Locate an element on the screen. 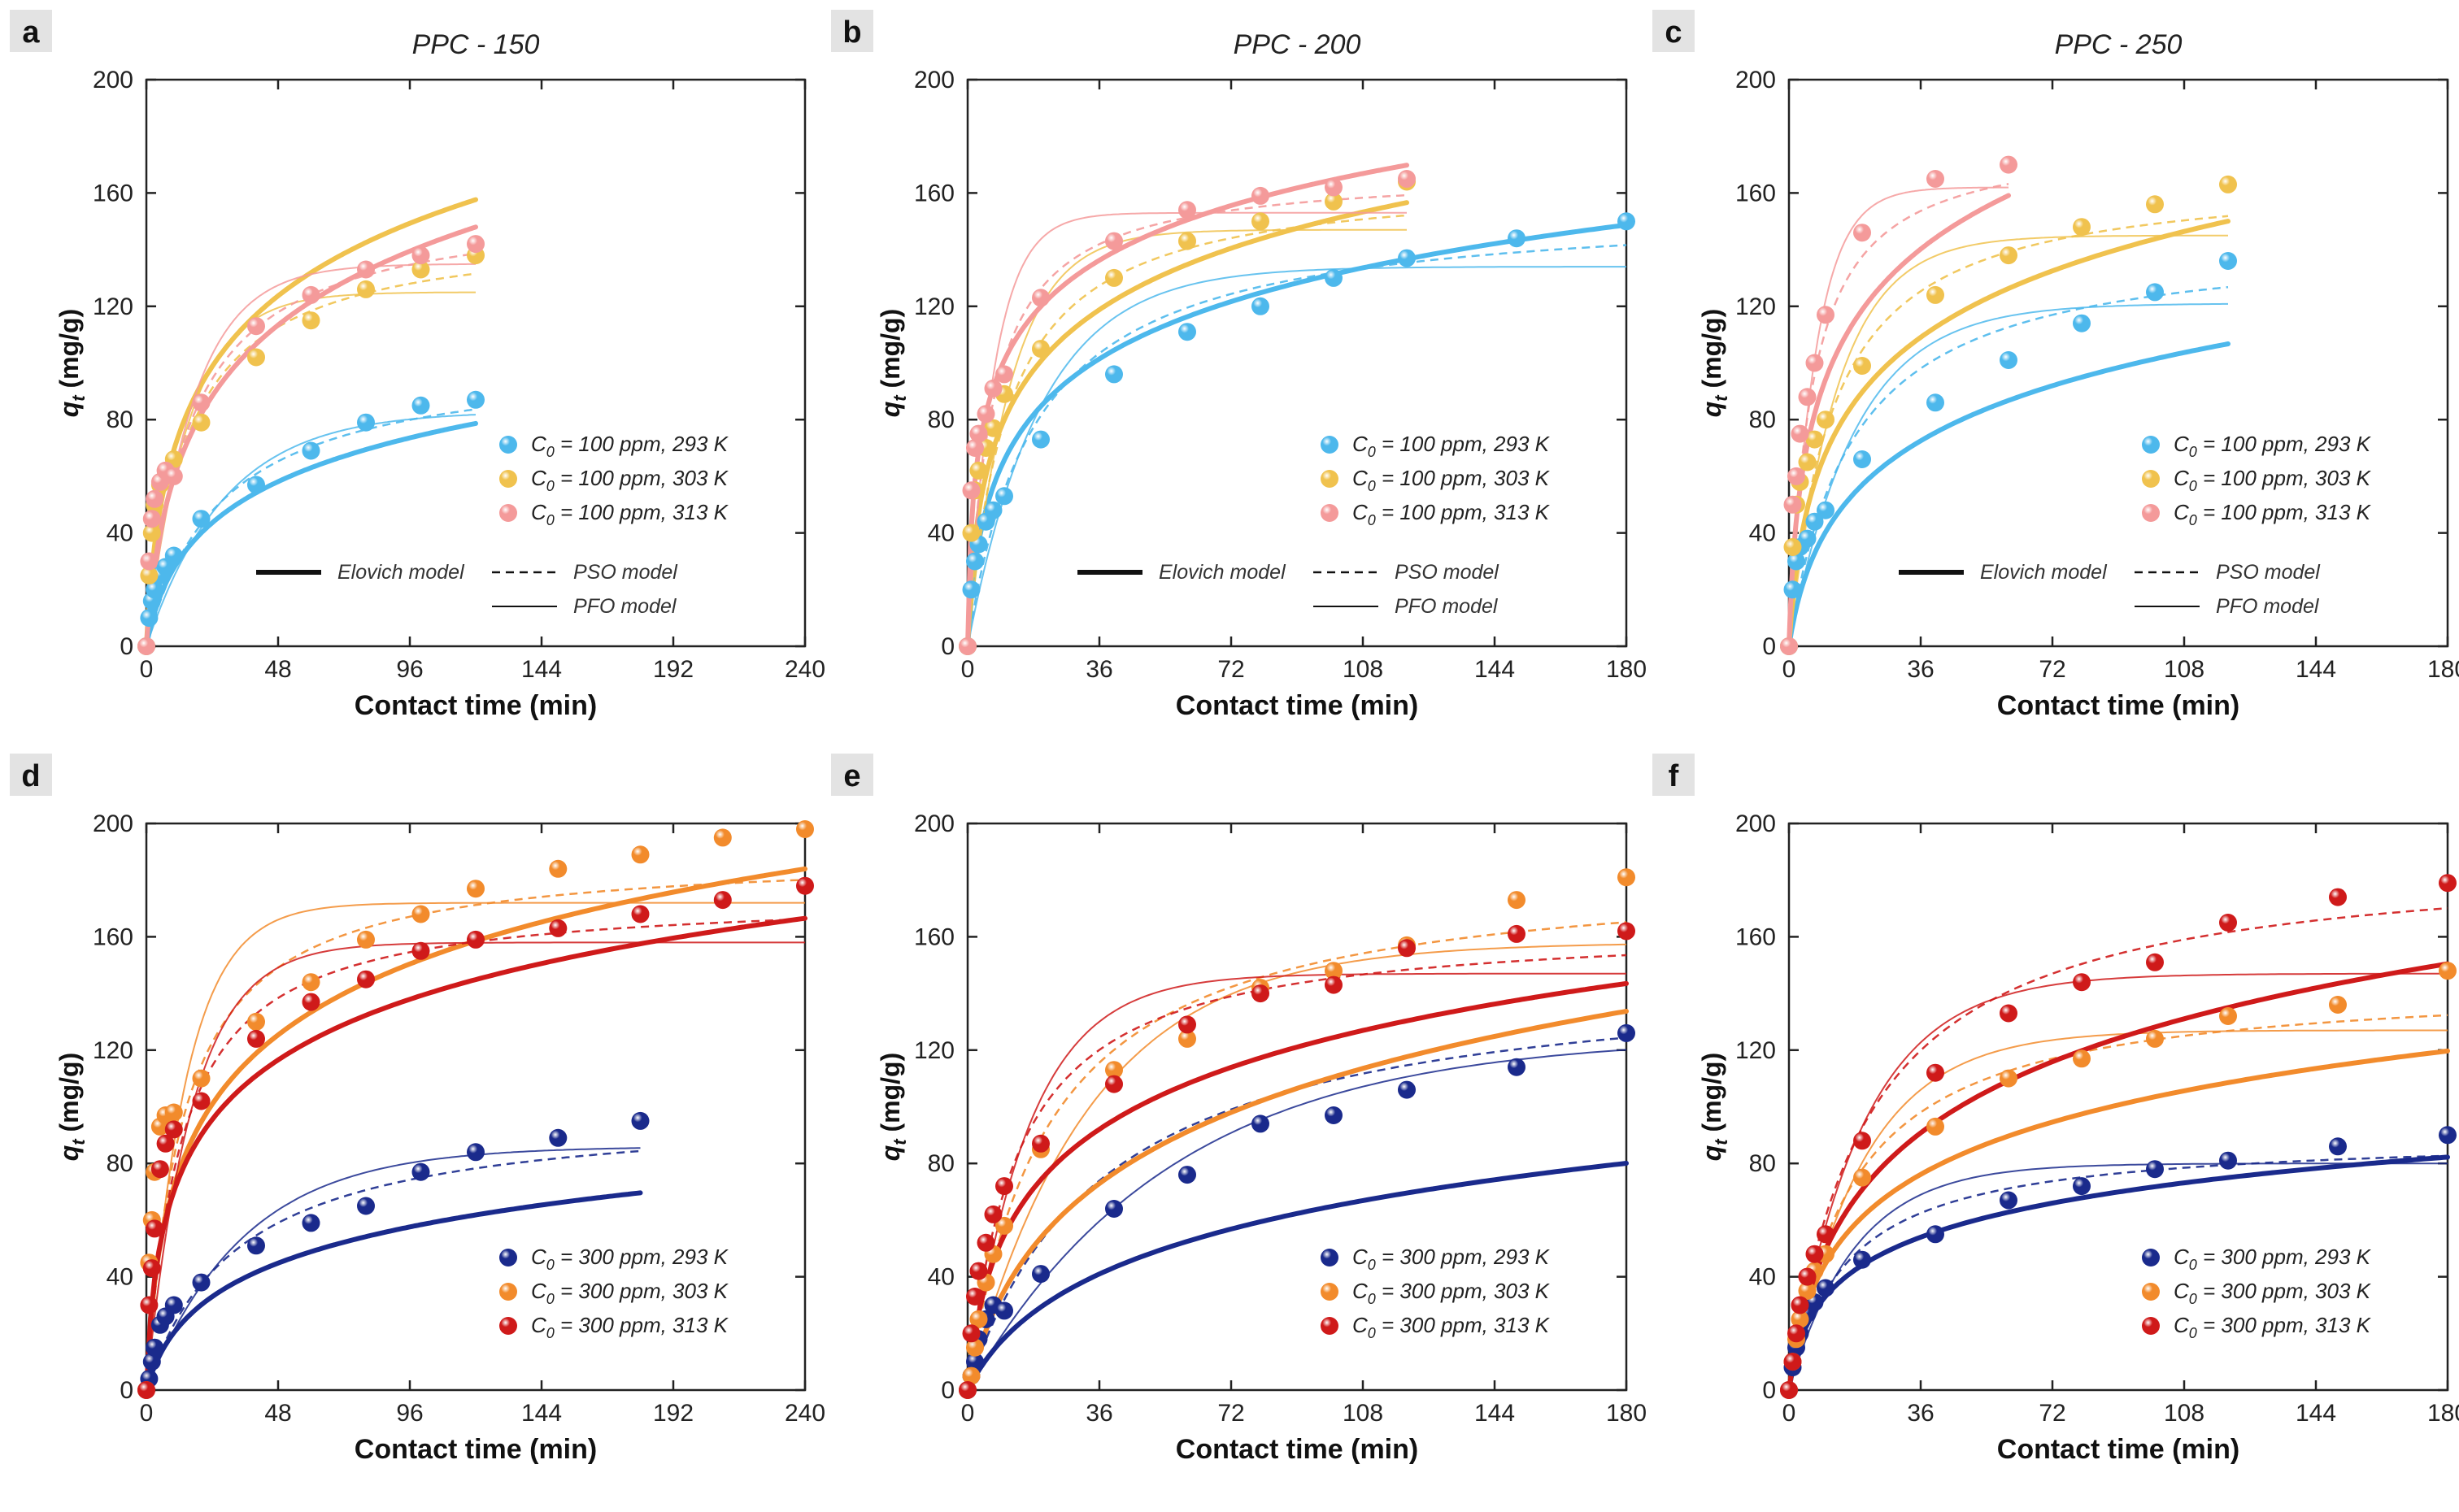 The image size is (2459, 1512). y-axis-label: qt (mg/g) is located at coordinates (893, 363).